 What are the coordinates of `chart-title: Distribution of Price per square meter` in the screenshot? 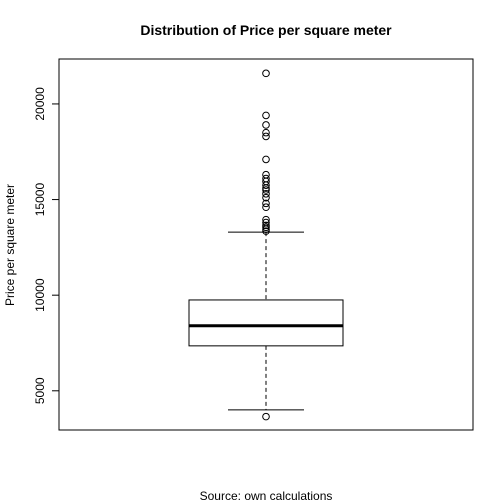 It's located at (266, 30).